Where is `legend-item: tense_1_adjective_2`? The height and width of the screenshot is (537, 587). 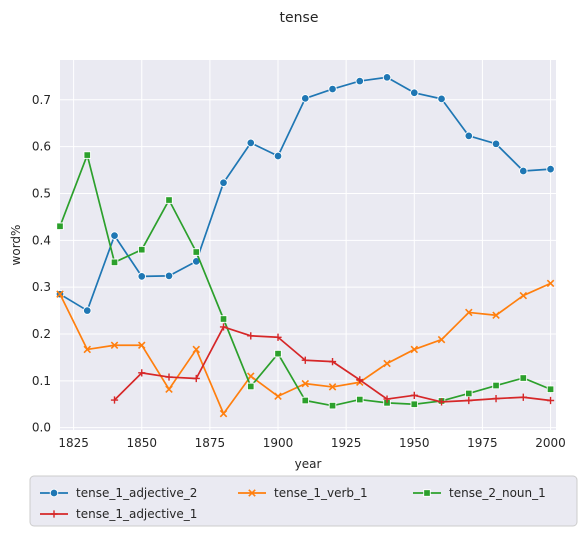
legend-item: tense_1_adjective_2 is located at coordinates (118, 493).